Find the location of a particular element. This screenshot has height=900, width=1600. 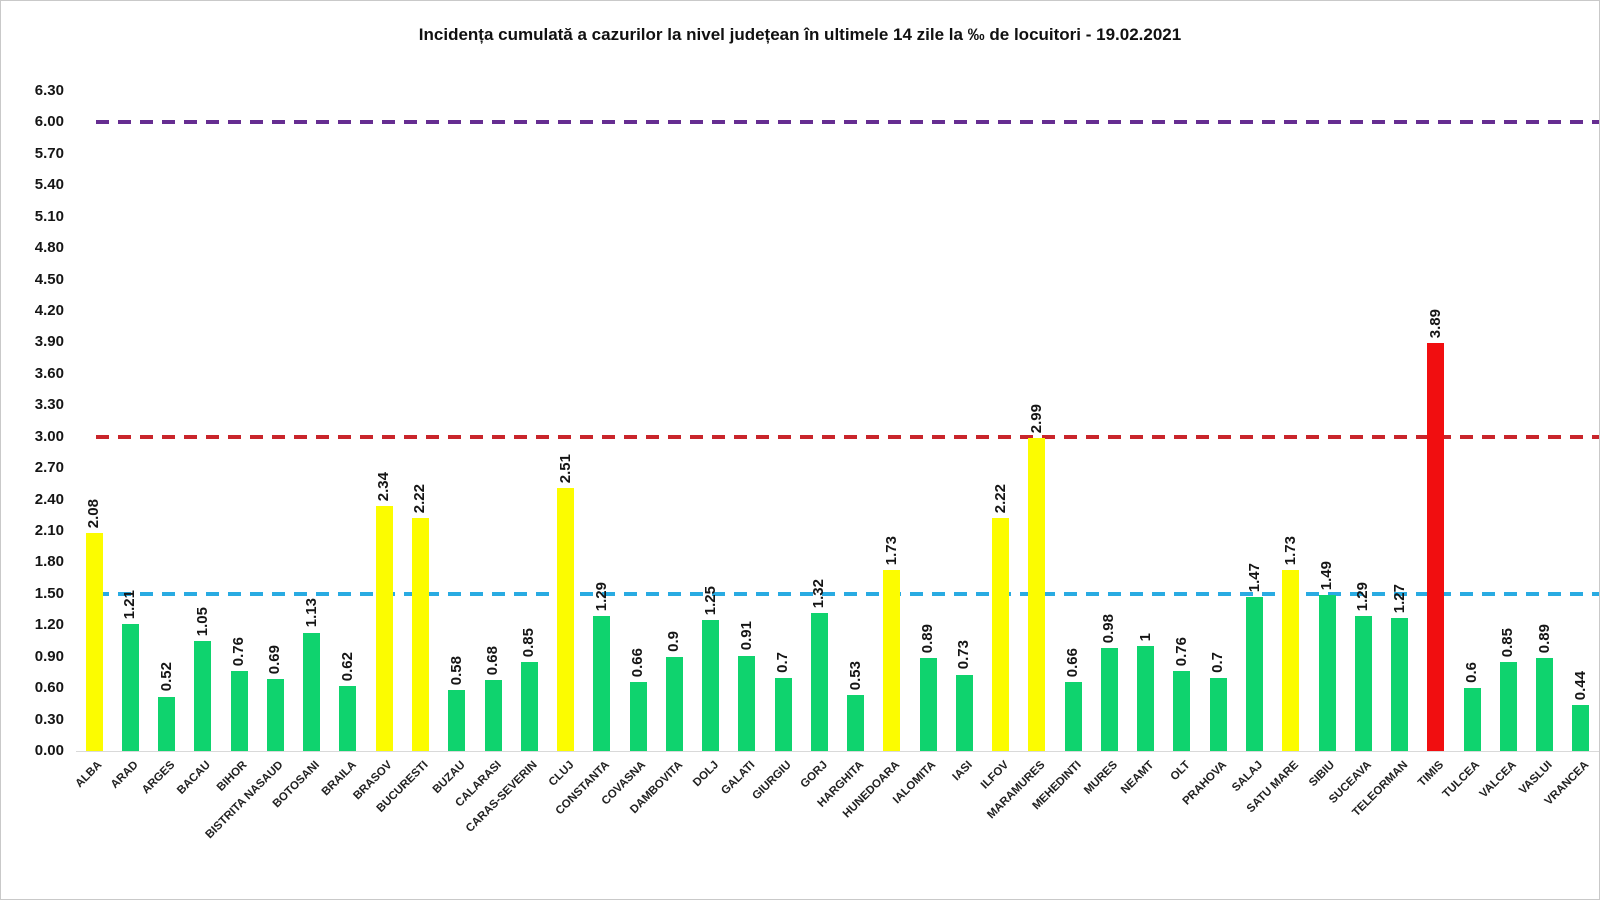

bar-galati is located at coordinates (747, 703).